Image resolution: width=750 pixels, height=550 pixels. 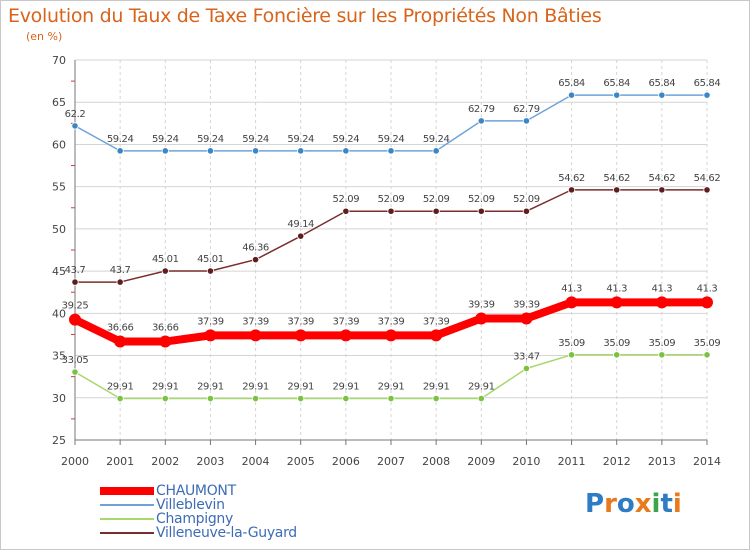 What do you see at coordinates (59, 187) in the screenshot?
I see `y-tick-label: 55` at bounding box center [59, 187].